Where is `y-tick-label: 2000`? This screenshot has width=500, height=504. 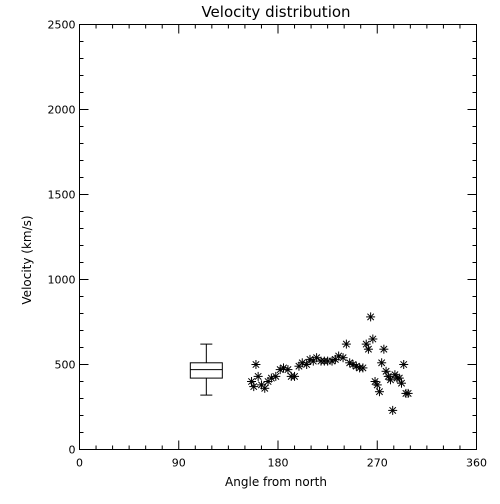 y-tick-label: 2000 is located at coordinates (62, 110).